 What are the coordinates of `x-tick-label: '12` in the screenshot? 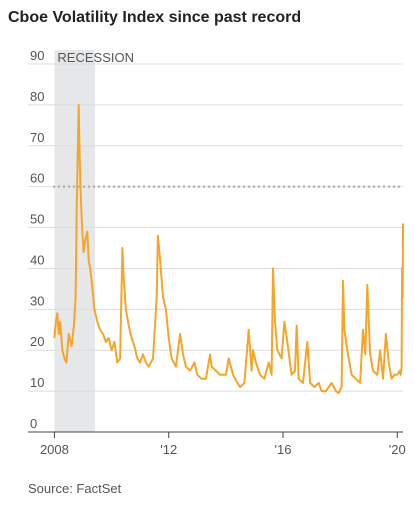 It's located at (168, 449).